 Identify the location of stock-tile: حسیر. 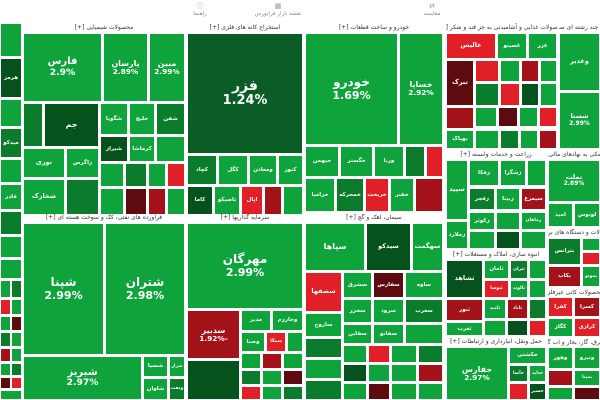
(537, 391).